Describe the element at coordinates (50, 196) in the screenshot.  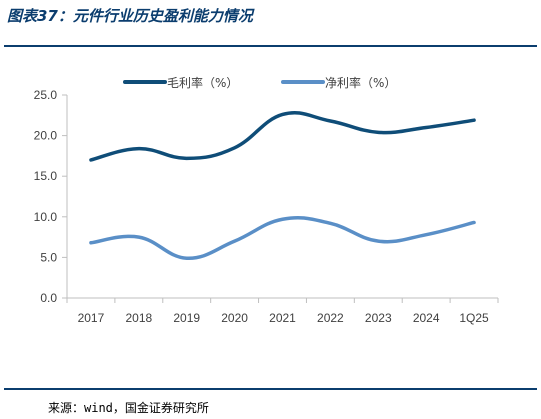
I see `y-tick-labels: 0.0 5.0 10.0 15.0 20.0 25.0` at that location.